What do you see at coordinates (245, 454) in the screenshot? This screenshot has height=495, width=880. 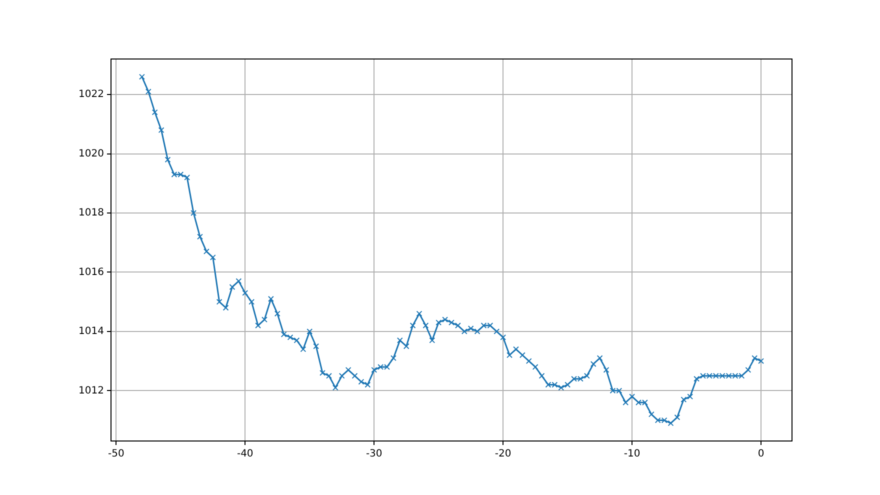 I see `x-tick-label: -40` at bounding box center [245, 454].